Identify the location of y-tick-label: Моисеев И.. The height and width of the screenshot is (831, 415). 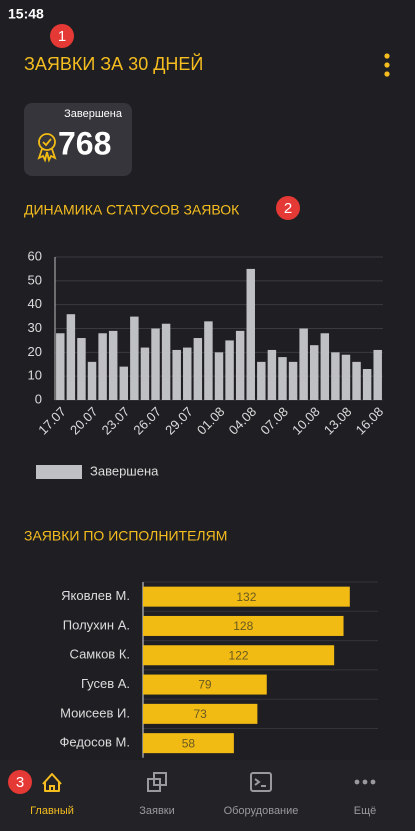
(95, 712).